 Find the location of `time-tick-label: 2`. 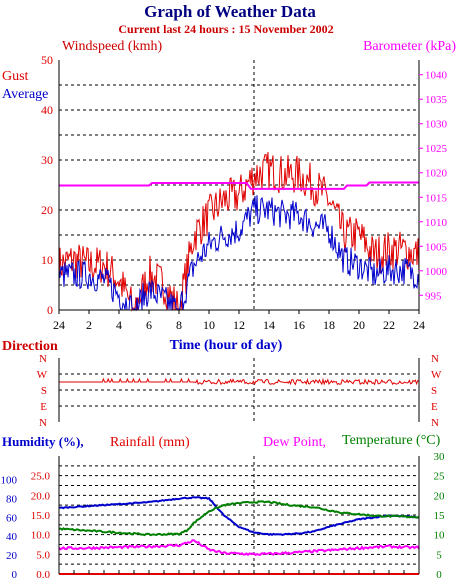

time-tick-label: 2 is located at coordinates (89, 325).